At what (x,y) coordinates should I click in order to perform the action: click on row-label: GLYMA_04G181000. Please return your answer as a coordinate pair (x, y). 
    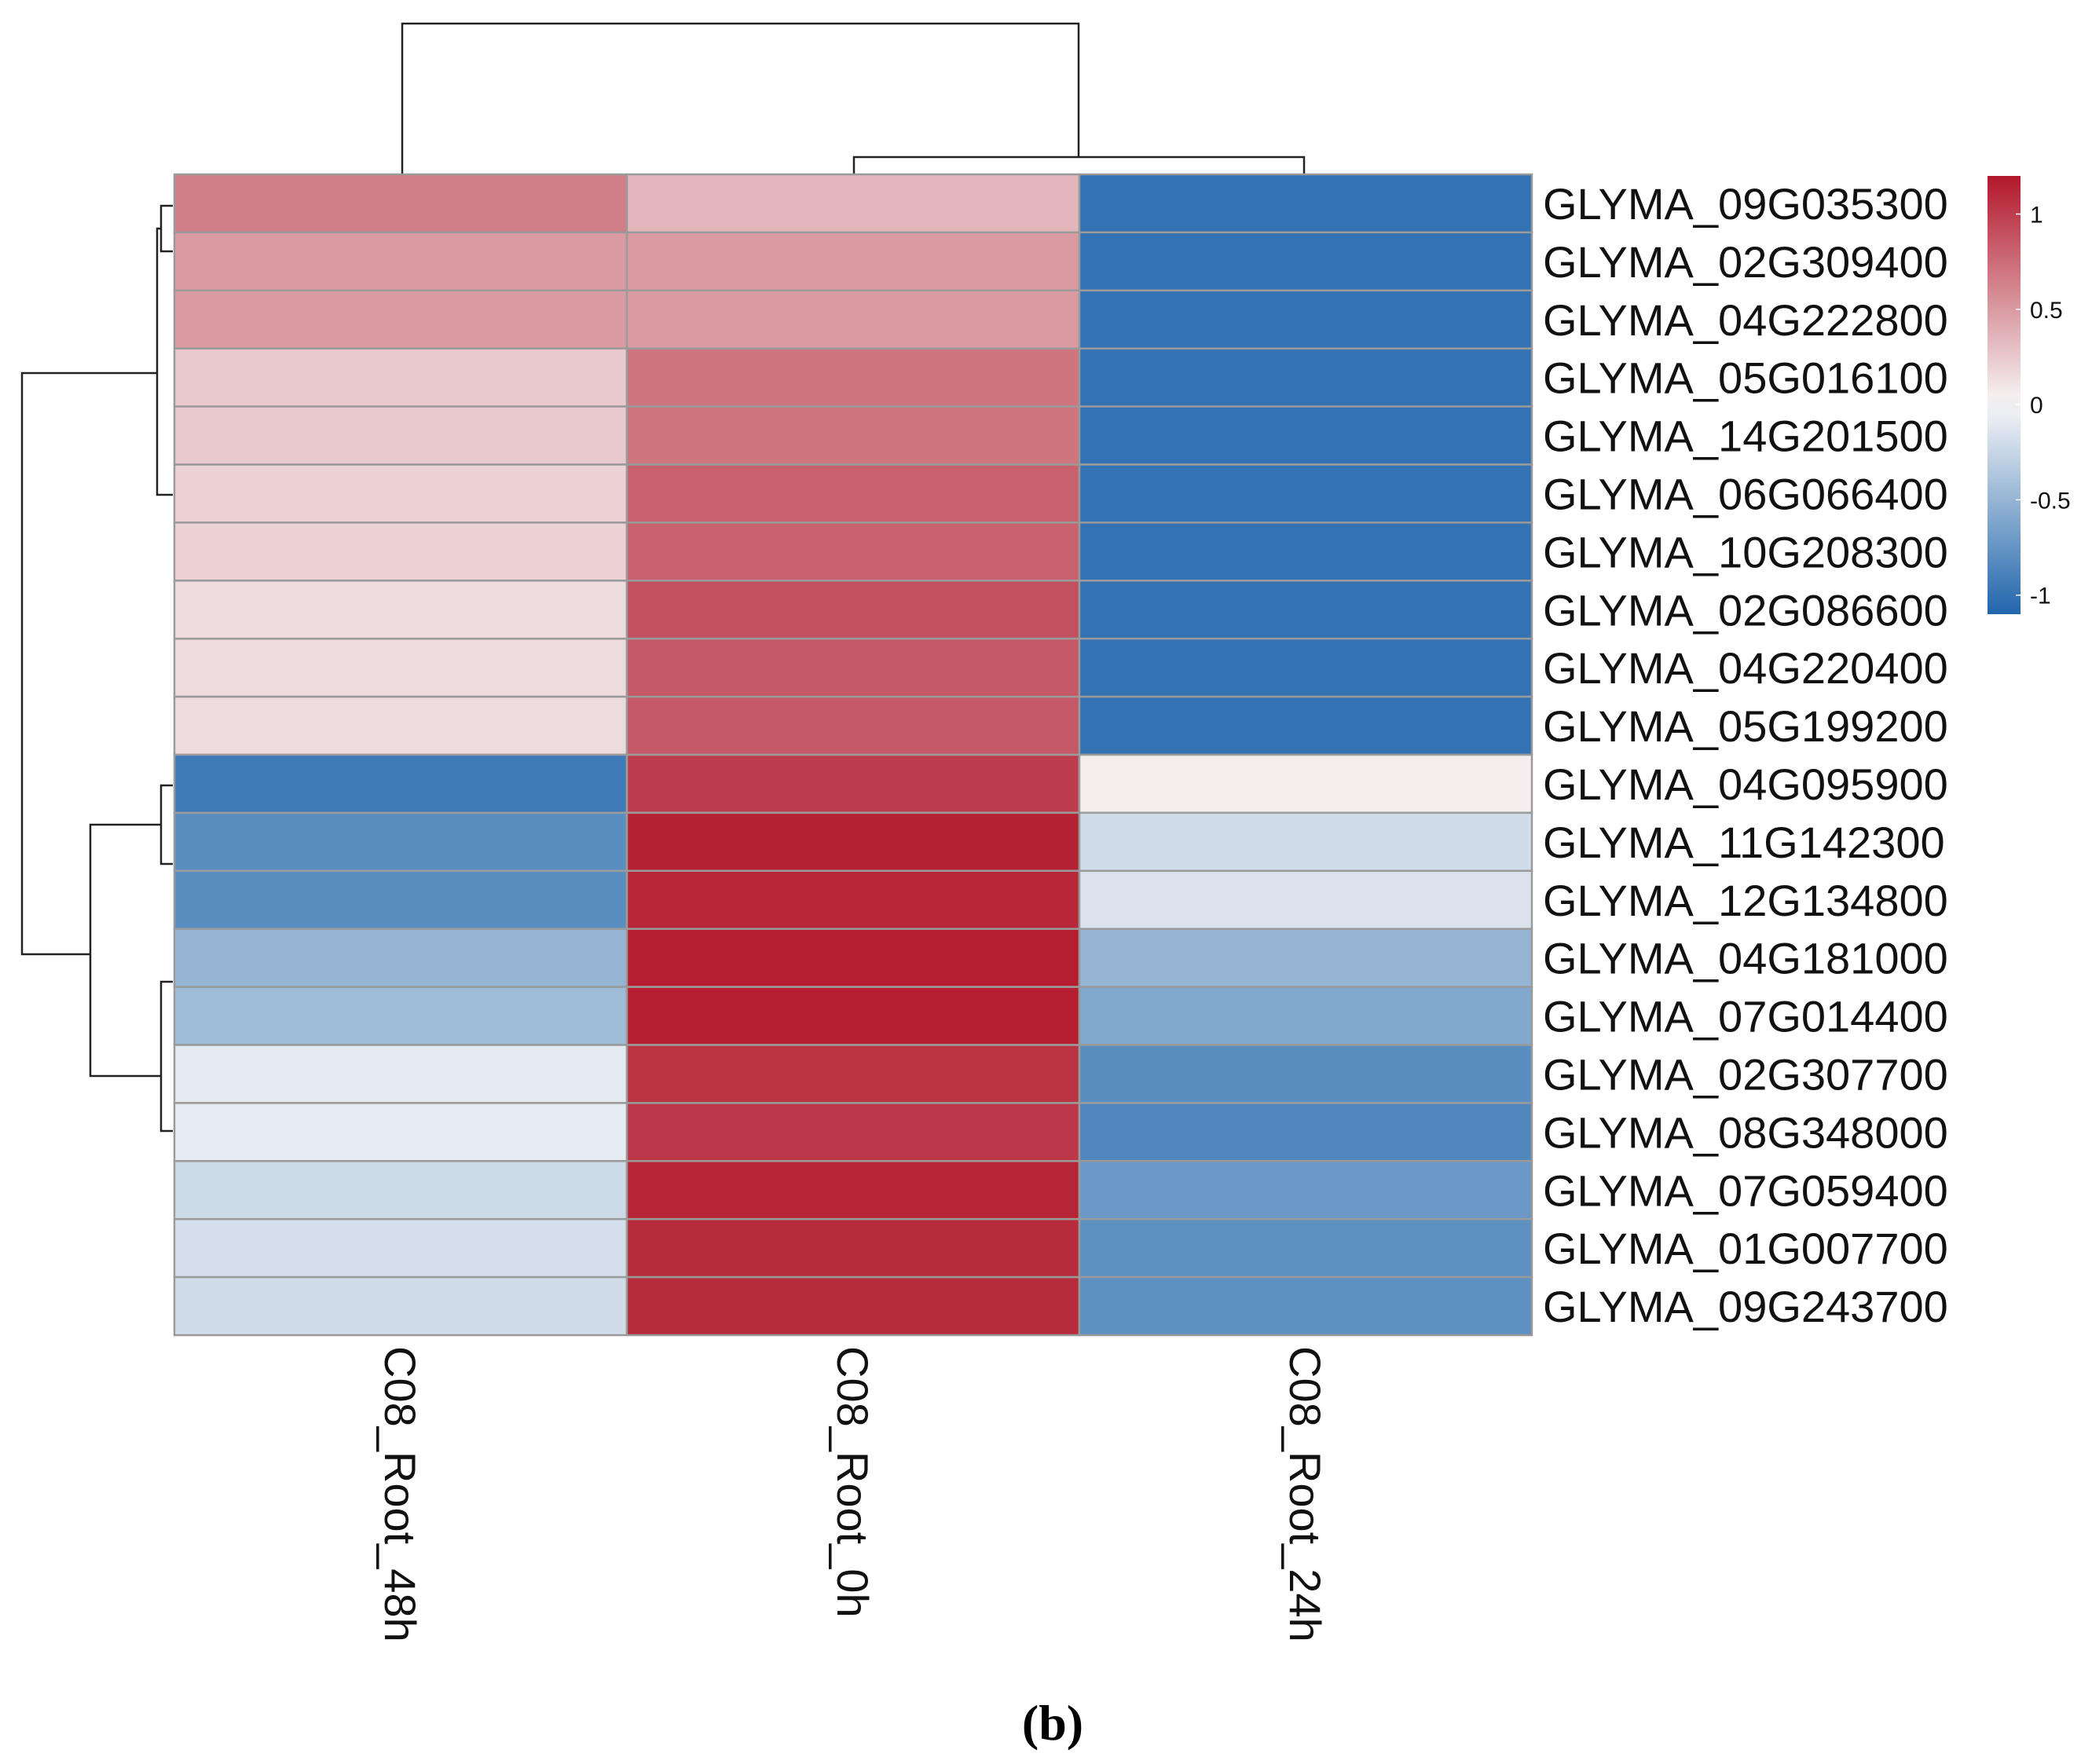
    Looking at the image, I should click on (1745, 959).